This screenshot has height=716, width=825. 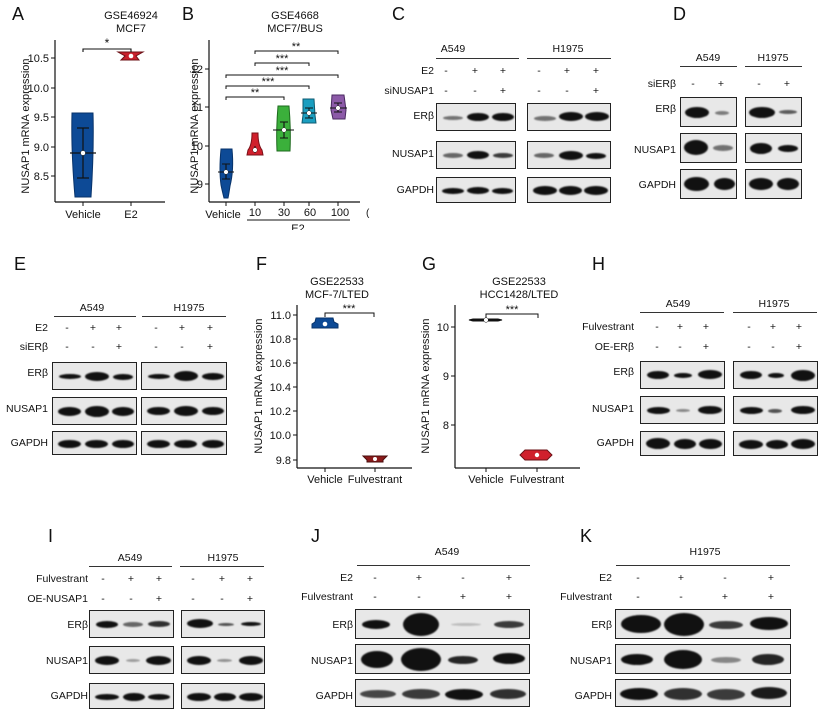 I want to click on panel-c-blot-erb-h1975, so click(x=569, y=117).